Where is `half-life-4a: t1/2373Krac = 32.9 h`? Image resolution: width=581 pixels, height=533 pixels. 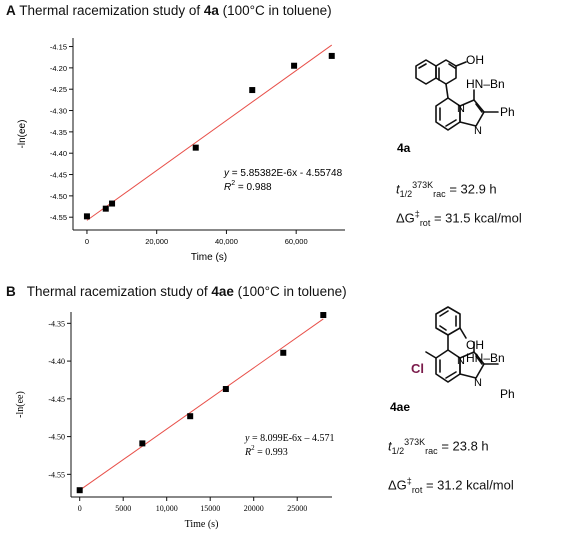 half-life-4a: t1/2373Krac = 32.9 h is located at coordinates (446, 189).